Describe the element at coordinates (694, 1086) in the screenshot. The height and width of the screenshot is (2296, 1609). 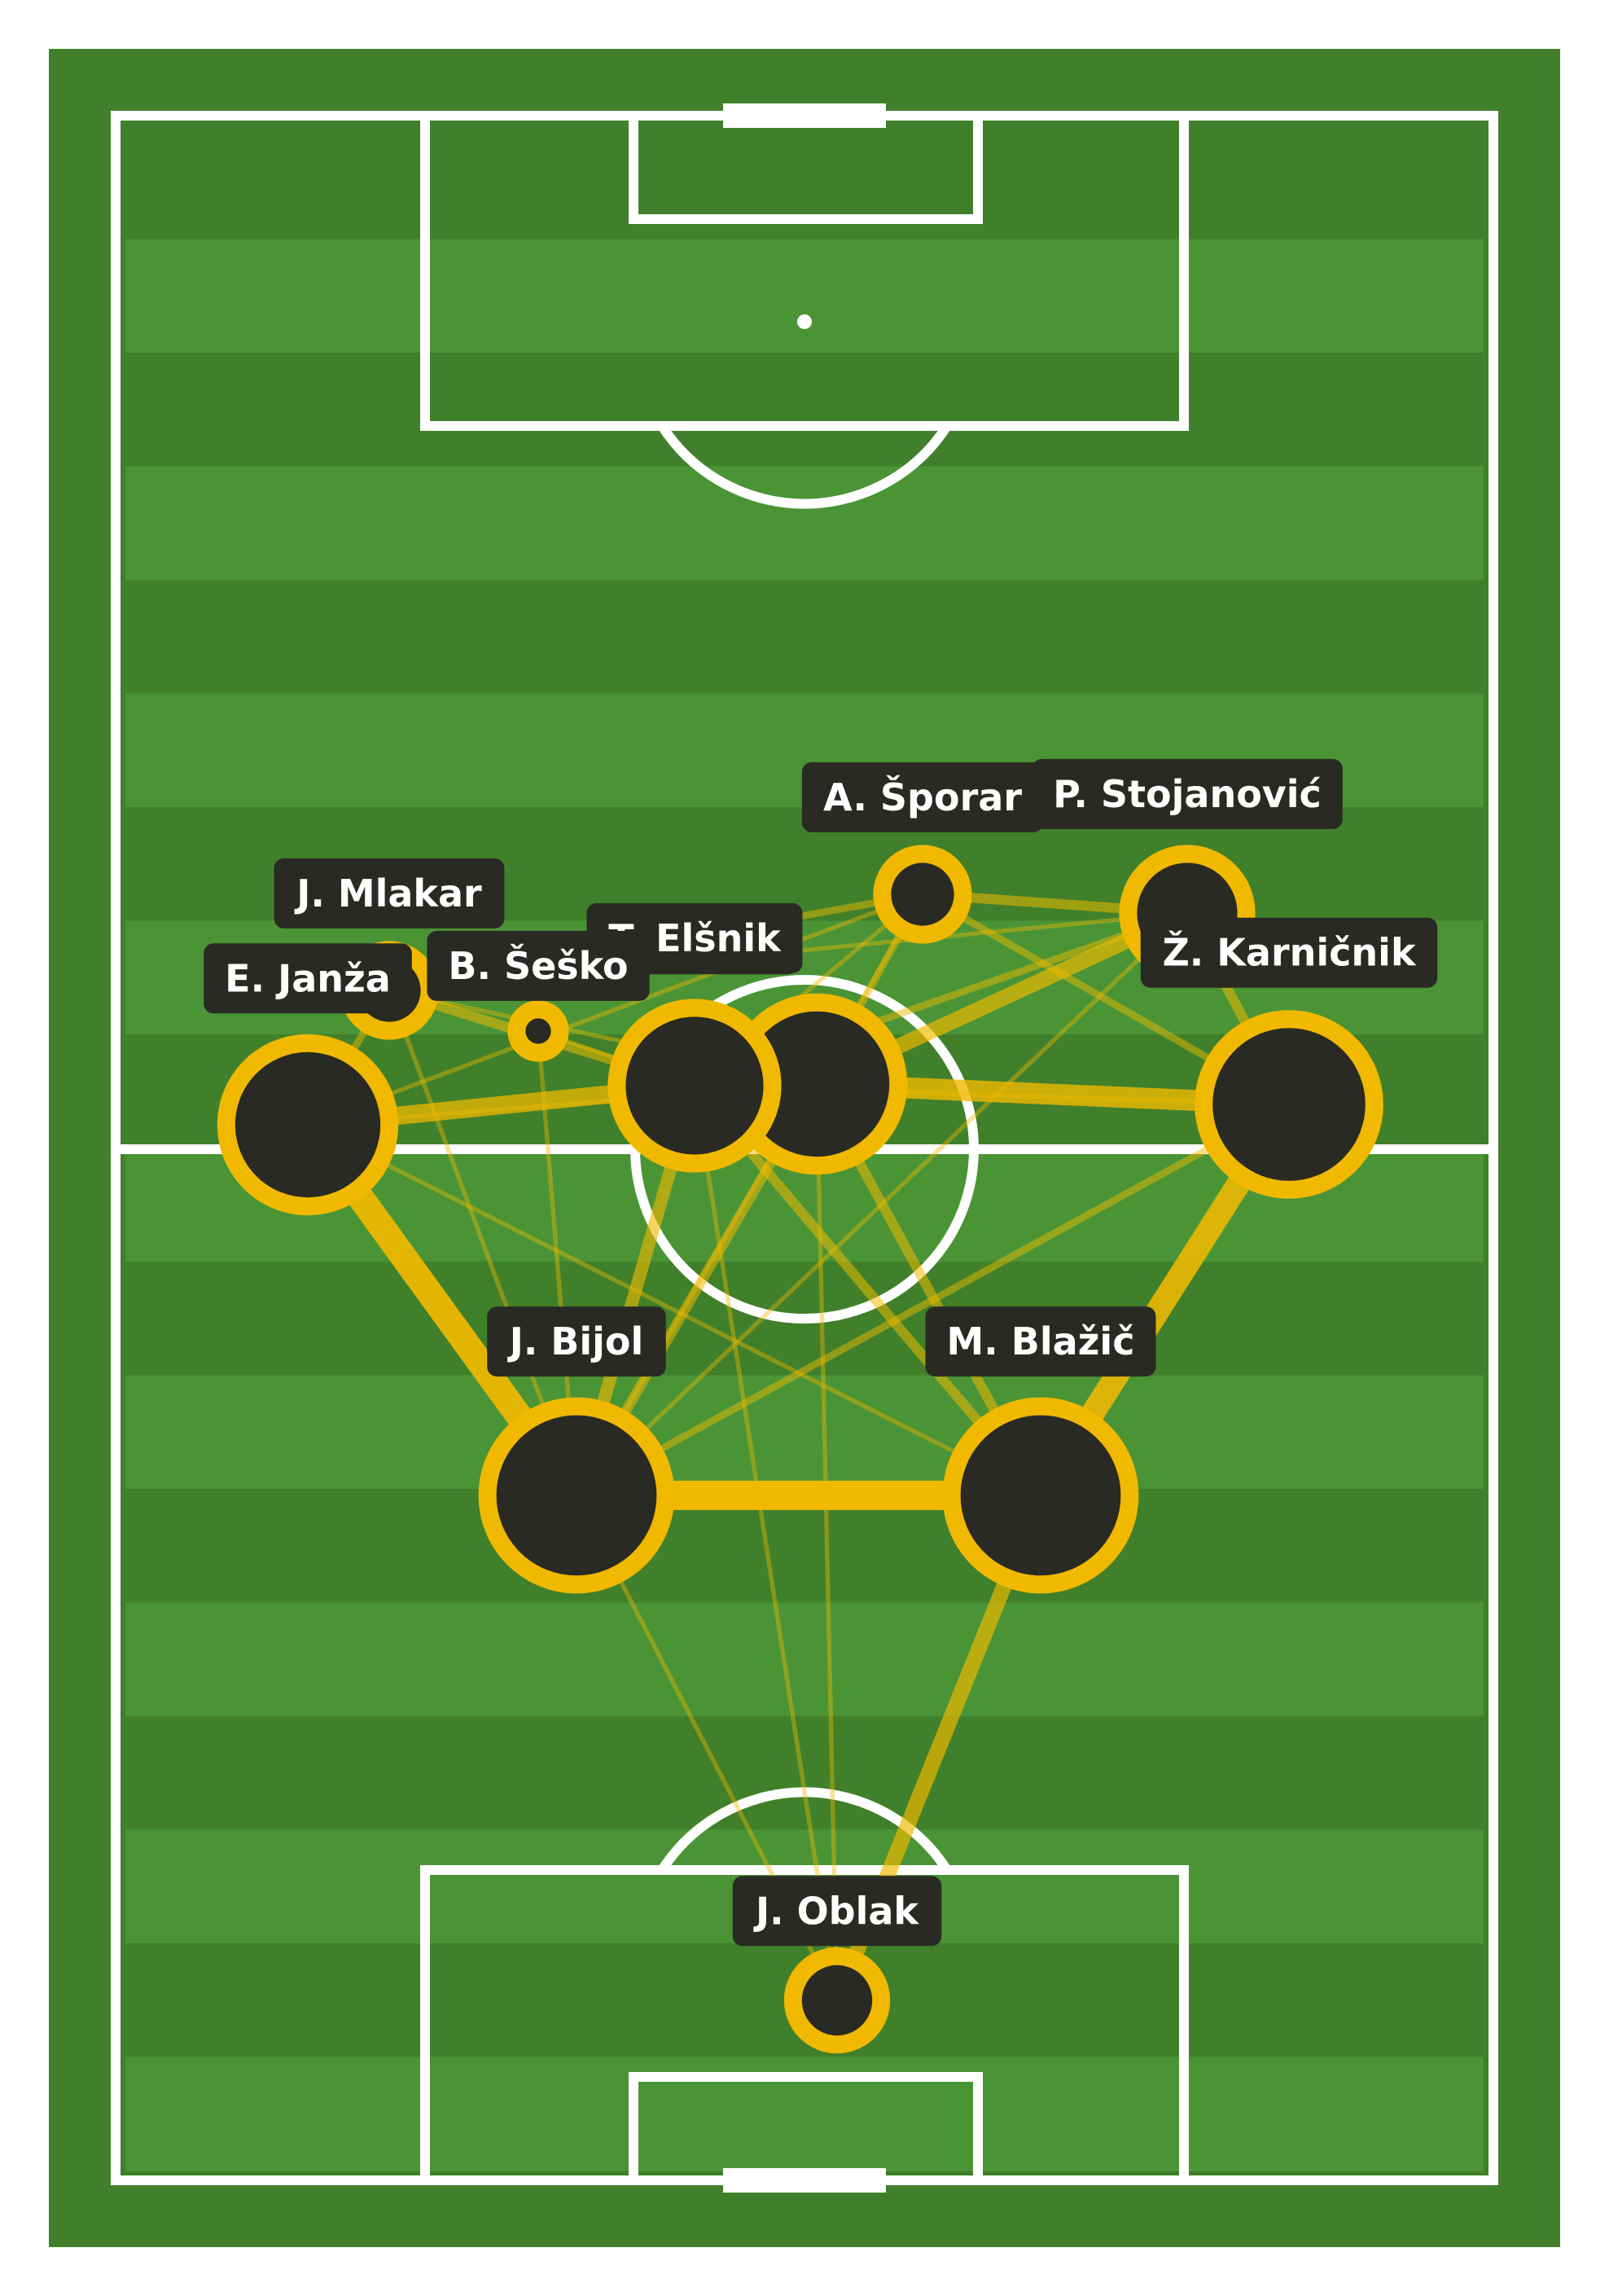
I see `player-node-elsnik` at that location.